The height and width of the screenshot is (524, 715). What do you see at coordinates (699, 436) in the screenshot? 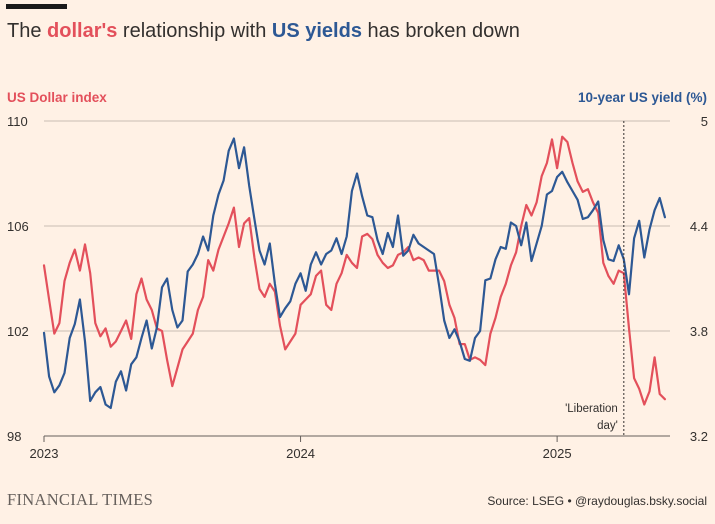
I see `right-tick-label: 3.2` at bounding box center [699, 436].